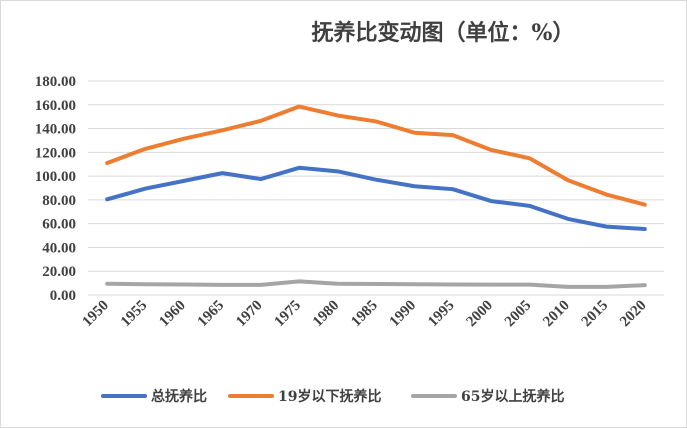 This screenshot has width=687, height=428. I want to click on y-tick-label: 140.00, so click(55, 130).